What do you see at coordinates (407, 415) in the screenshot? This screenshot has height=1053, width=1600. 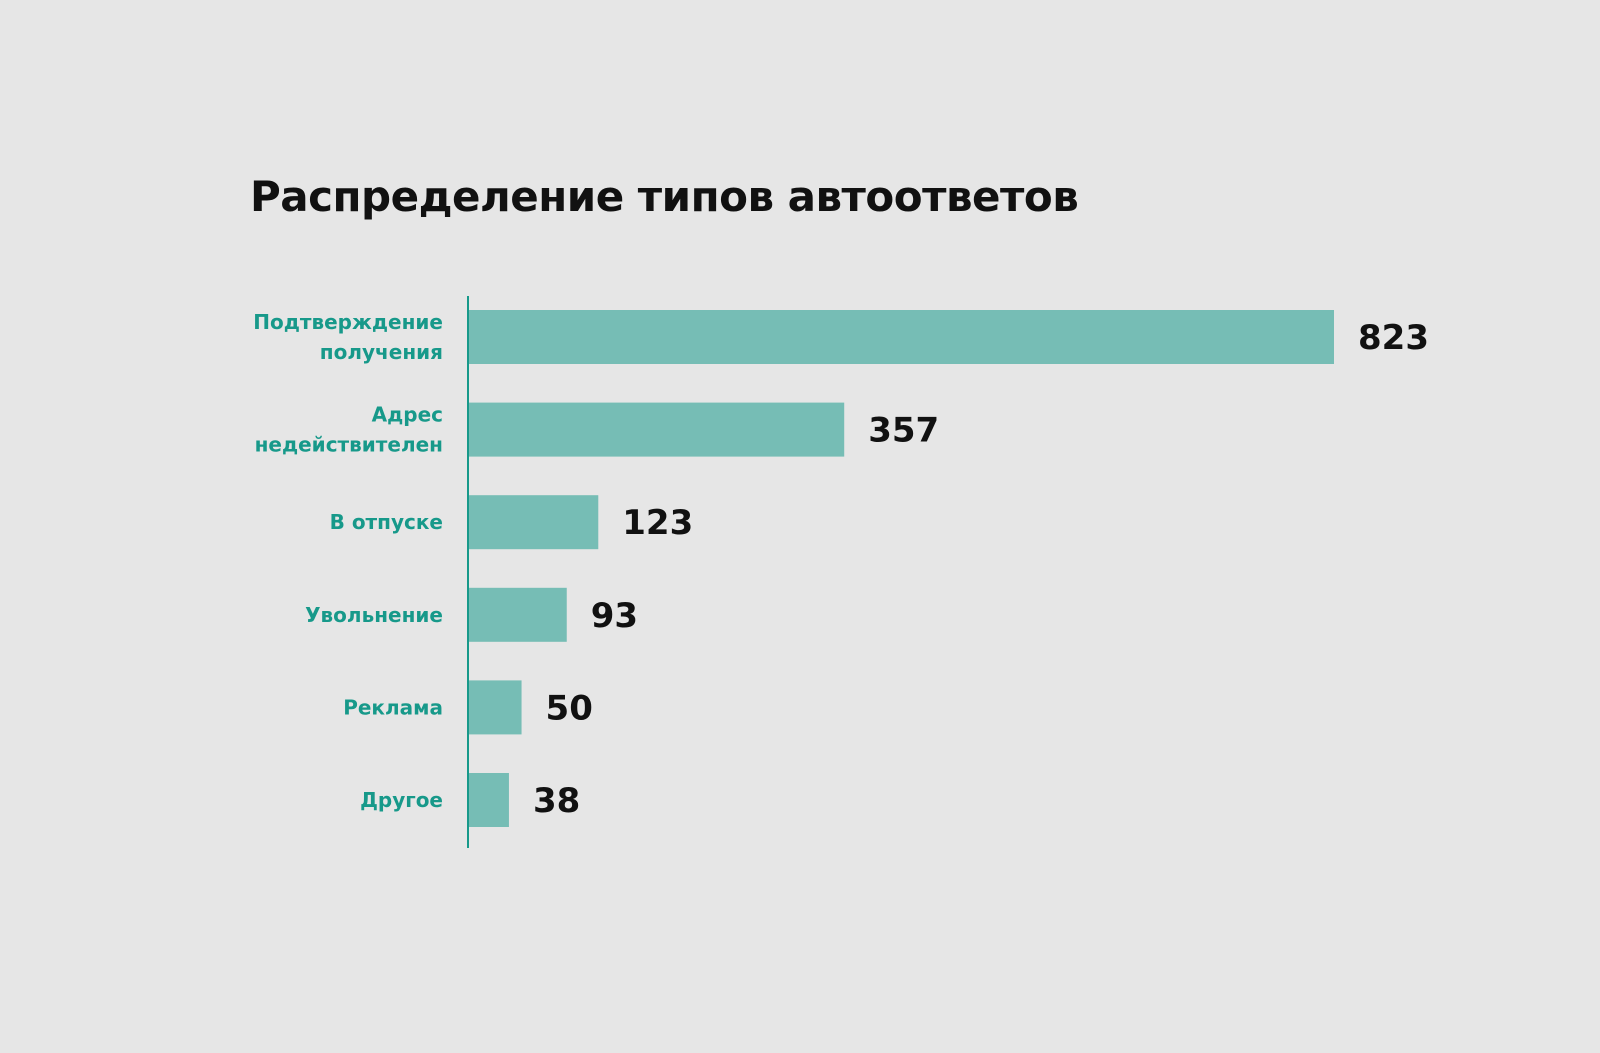 I see `category-label: Адрес` at bounding box center [407, 415].